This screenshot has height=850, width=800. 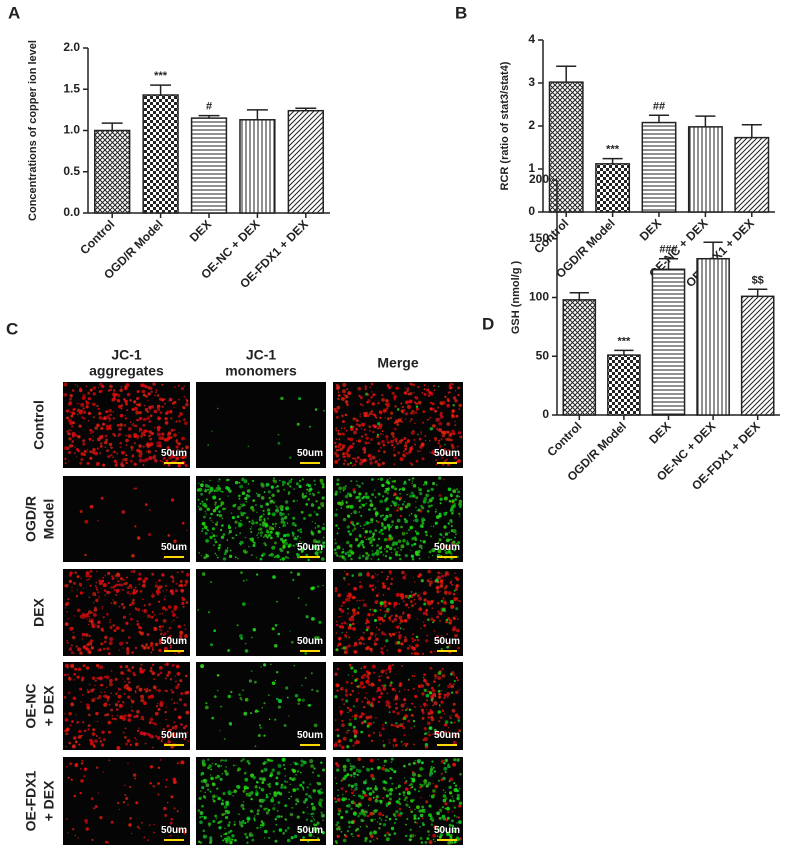 I want to click on x-tick-label: DEX, so click(x=200, y=230).